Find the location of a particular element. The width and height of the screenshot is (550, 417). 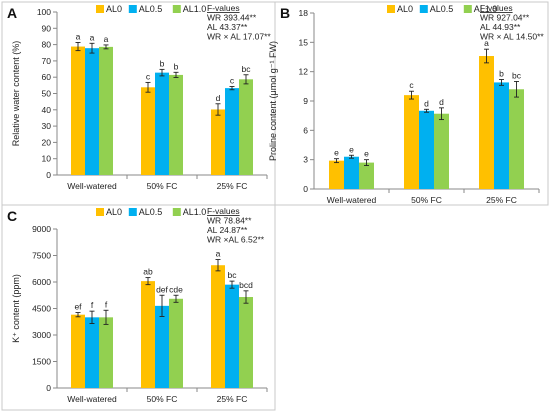

significance-letter: def is located at coordinates (162, 289).